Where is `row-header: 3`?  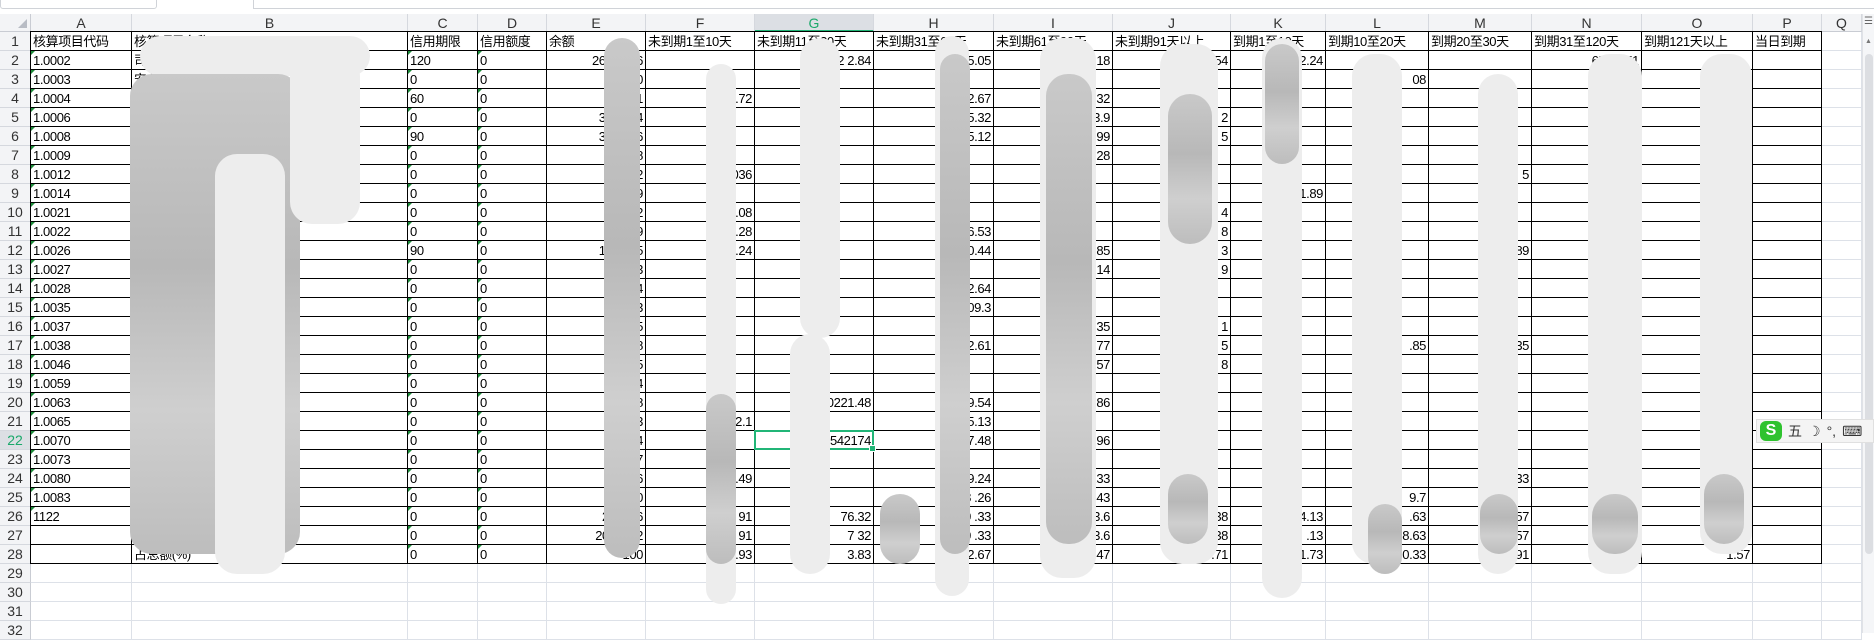 row-header: 3 is located at coordinates (15, 79).